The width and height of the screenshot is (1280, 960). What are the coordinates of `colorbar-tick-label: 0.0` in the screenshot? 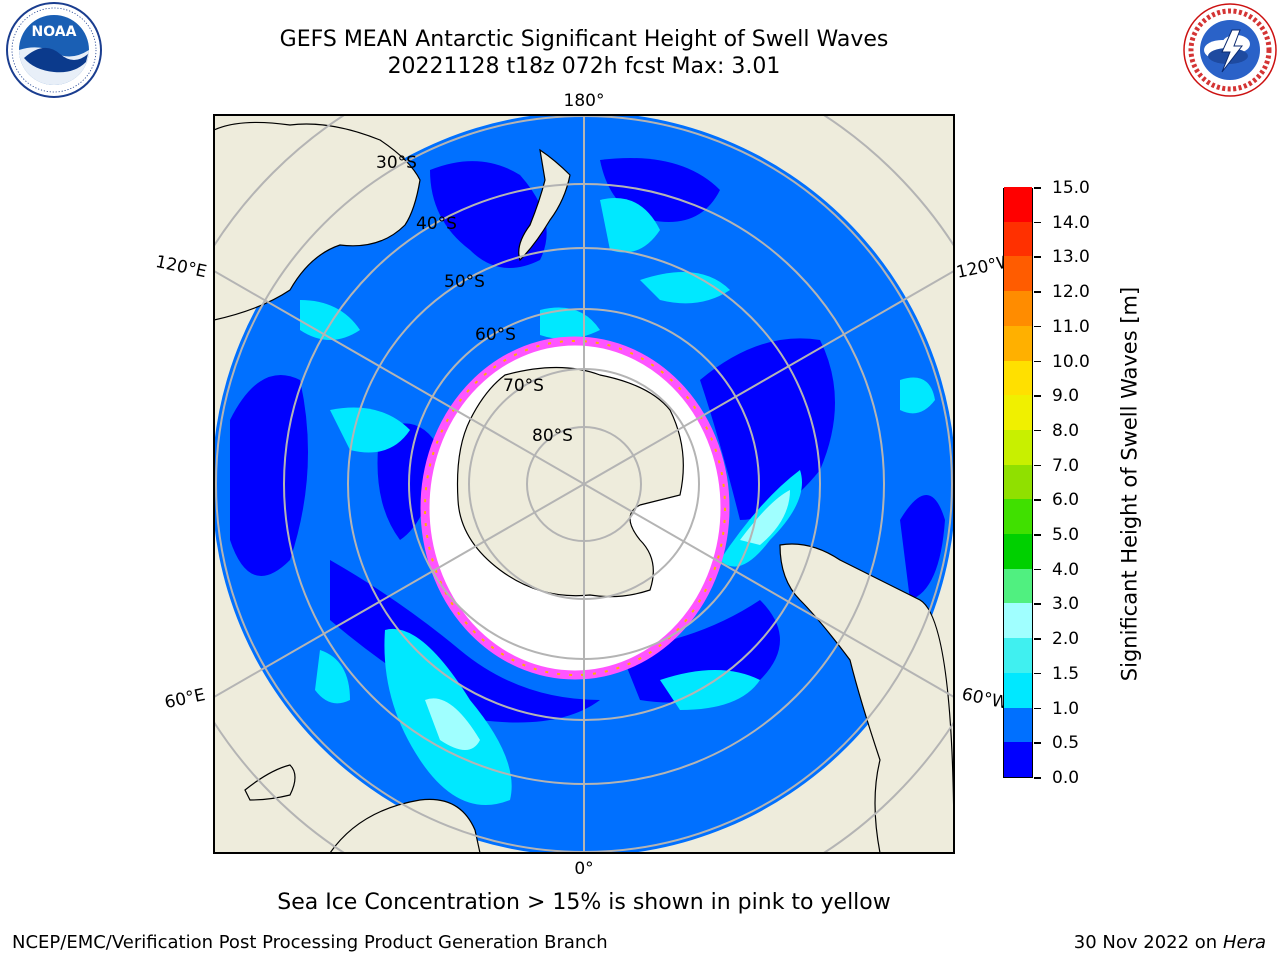 It's located at (1066, 778).